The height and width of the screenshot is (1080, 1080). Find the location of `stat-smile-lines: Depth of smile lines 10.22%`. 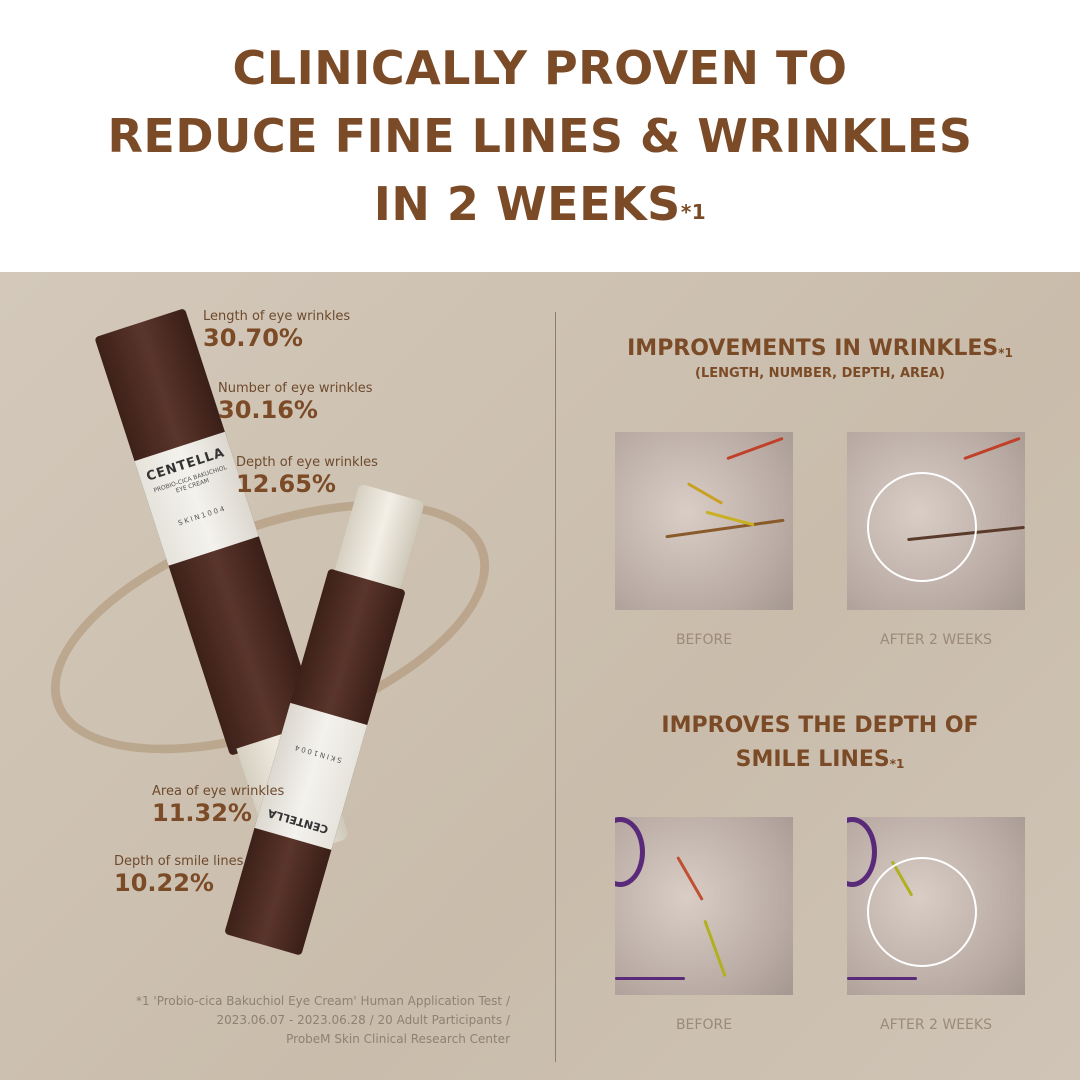

stat-smile-lines: Depth of smile lines 10.22% is located at coordinates (179, 875).